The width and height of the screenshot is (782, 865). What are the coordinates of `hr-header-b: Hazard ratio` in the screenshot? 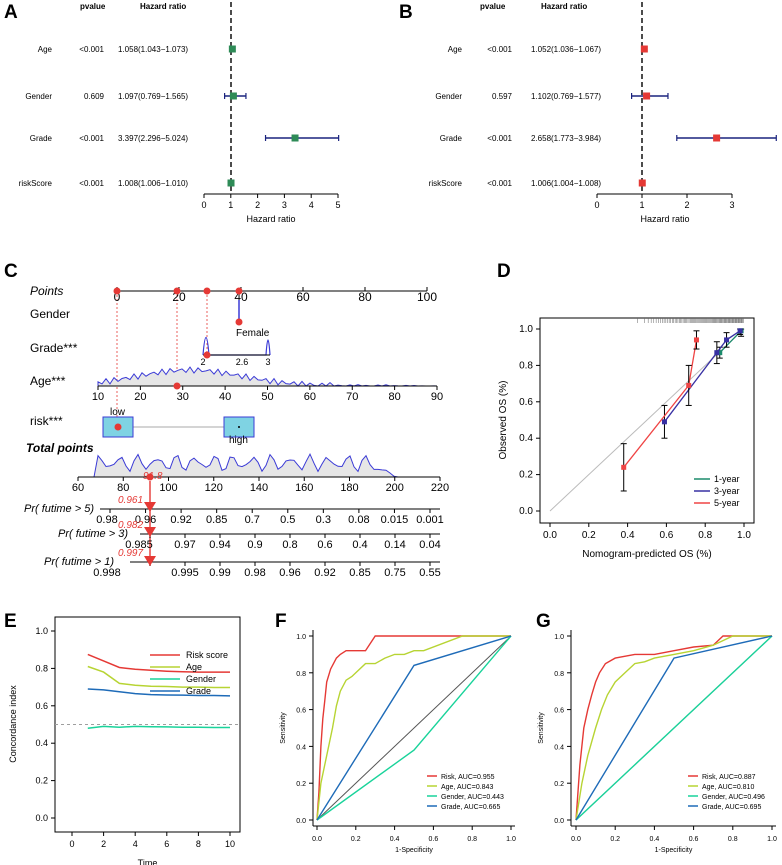 It's located at (564, 6).